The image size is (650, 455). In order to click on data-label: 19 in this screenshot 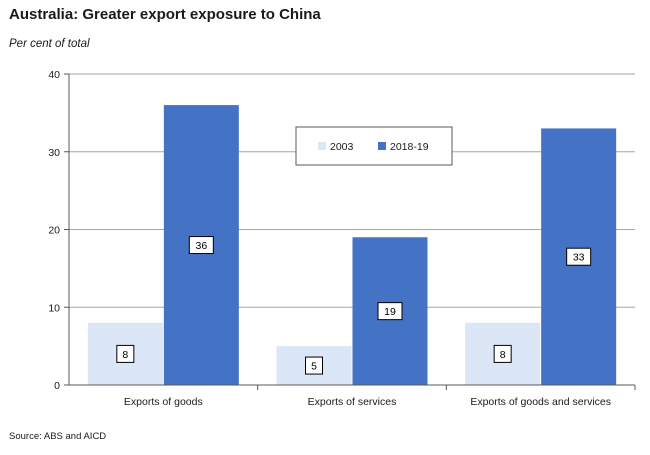, I will do `click(390, 311)`.